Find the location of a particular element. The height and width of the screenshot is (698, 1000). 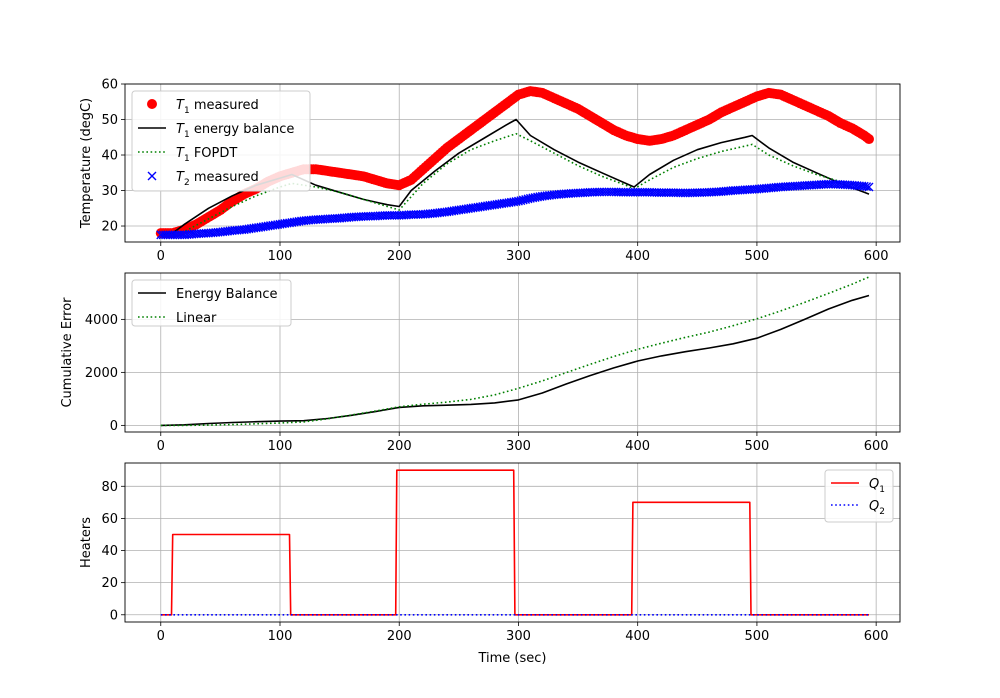

legend-label: Linear is located at coordinates (196, 318).